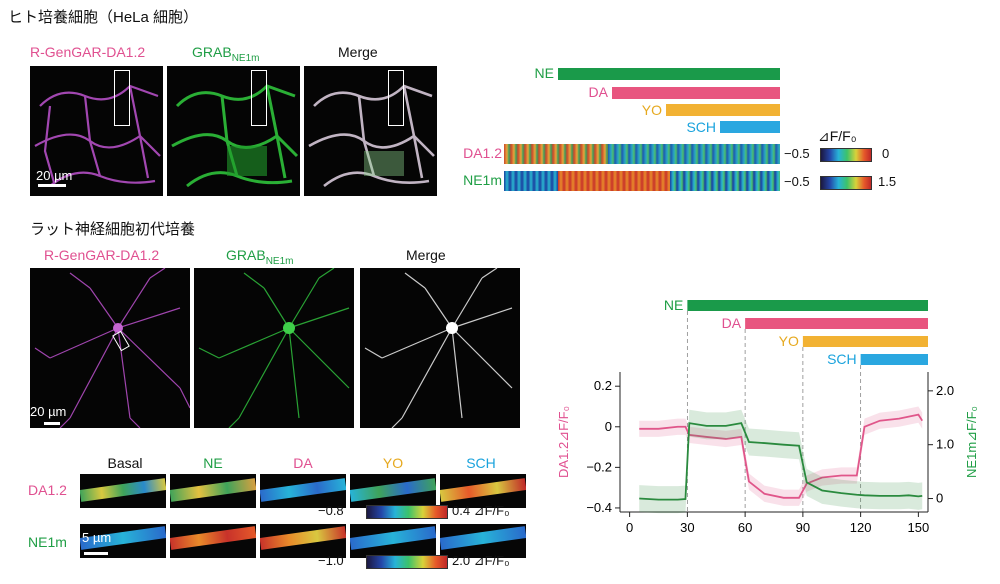 Image resolution: width=1000 pixels, height=584 pixels. Describe the element at coordinates (603, 385) in the screenshot. I see `chart-ytick-left-label: 0.2` at that location.